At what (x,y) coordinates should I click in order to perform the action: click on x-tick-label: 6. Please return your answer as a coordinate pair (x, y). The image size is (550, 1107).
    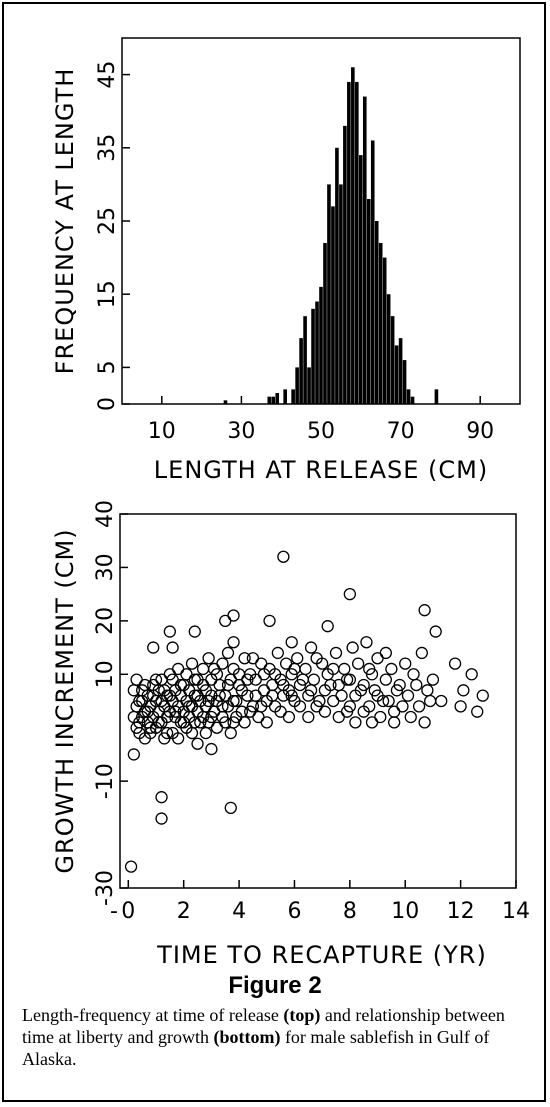
    Looking at the image, I should click on (294, 911).